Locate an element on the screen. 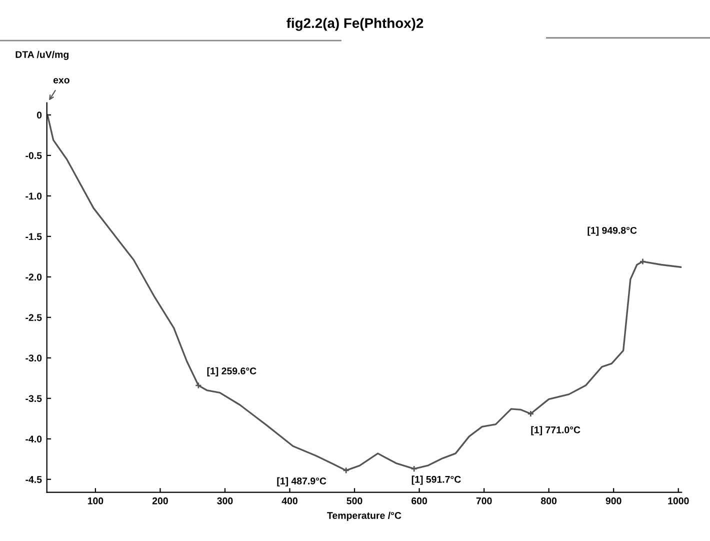 The height and width of the screenshot is (541, 710). annotation: [1] 259.6°C is located at coordinates (231, 371).